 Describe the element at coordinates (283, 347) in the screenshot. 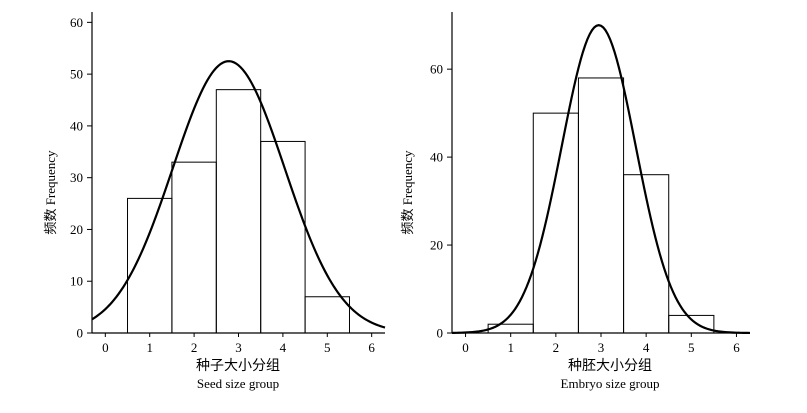

I see `seed-x-tick-label: 4` at that location.